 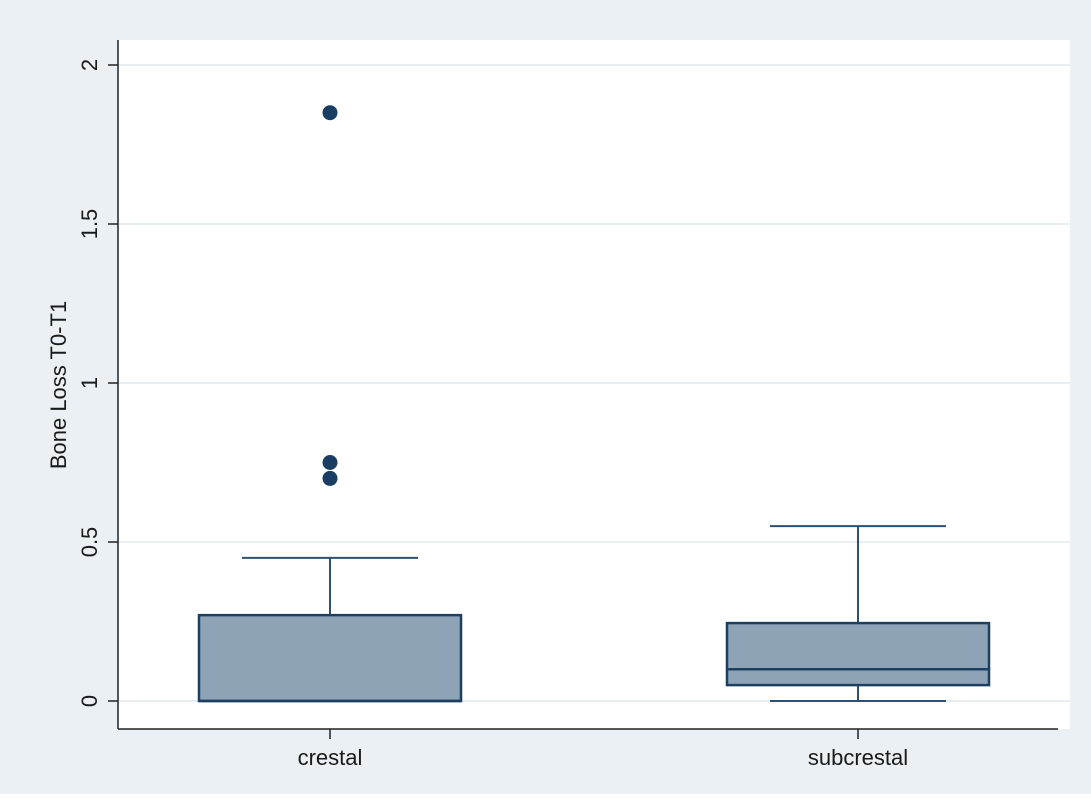 What do you see at coordinates (58, 385) in the screenshot?
I see `y-axis-label: Bone Loss T0-T1` at bounding box center [58, 385].